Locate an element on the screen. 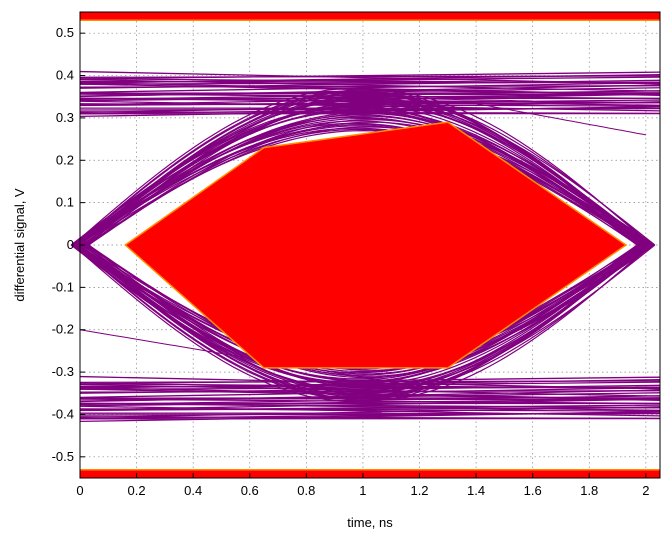 This screenshot has width=670, height=535. y-tick-label: 0.4 is located at coordinates (65, 75).